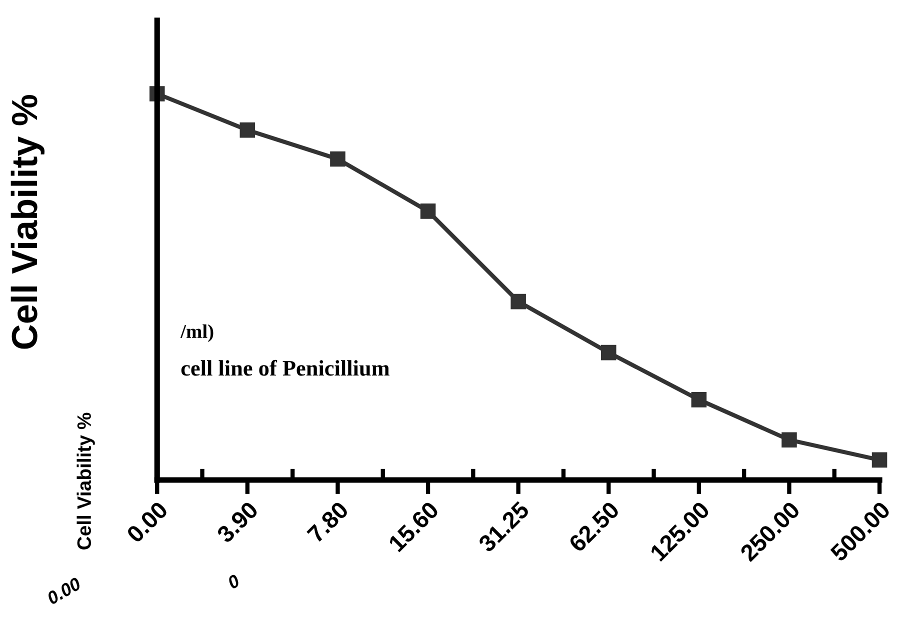  What do you see at coordinates (233, 582) in the screenshot?
I see `text: 0` at bounding box center [233, 582].